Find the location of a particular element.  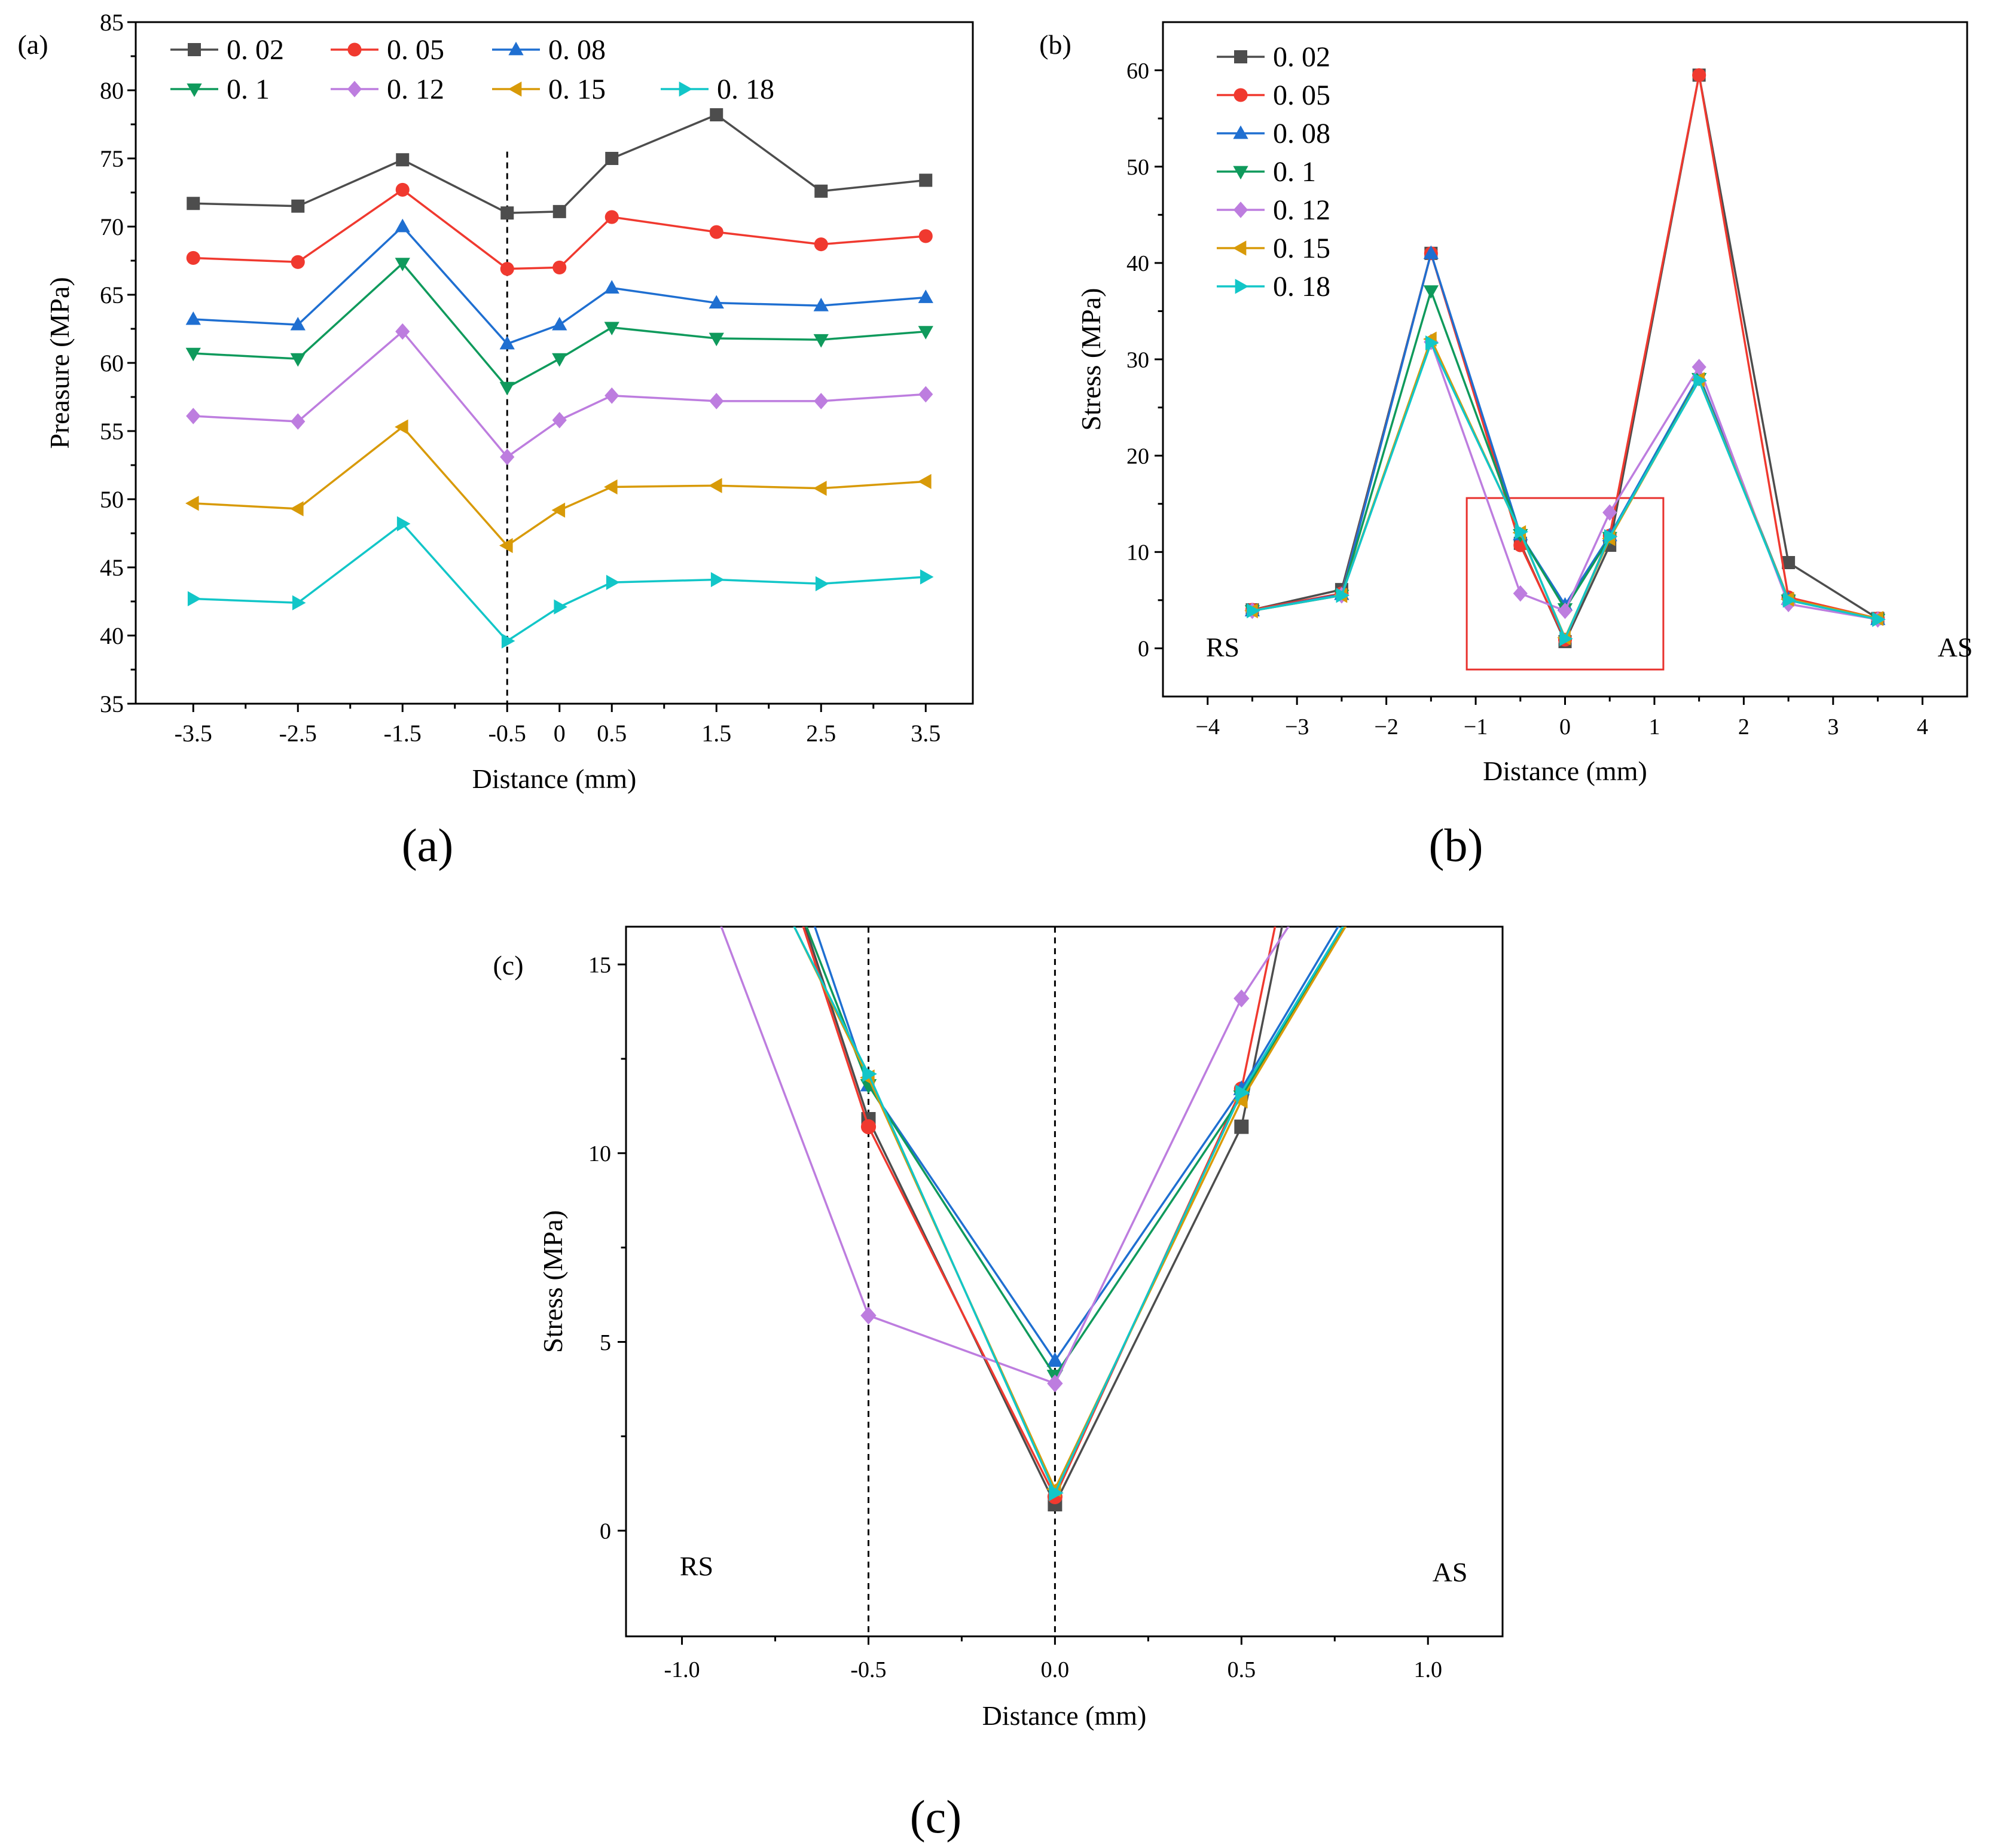

panel-c-label: (c) is located at coordinates (508, 965).